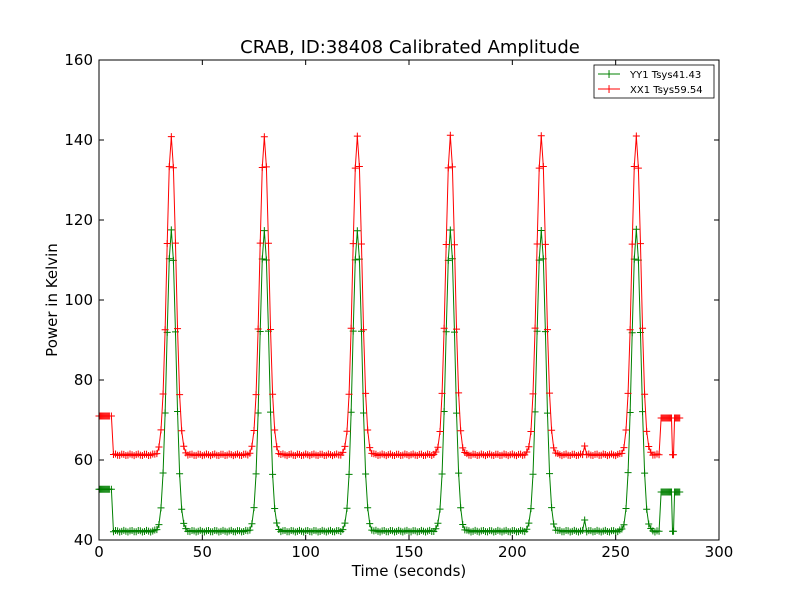  Describe the element at coordinates (202, 552) in the screenshot. I see `x-tick-label: 50` at that location.